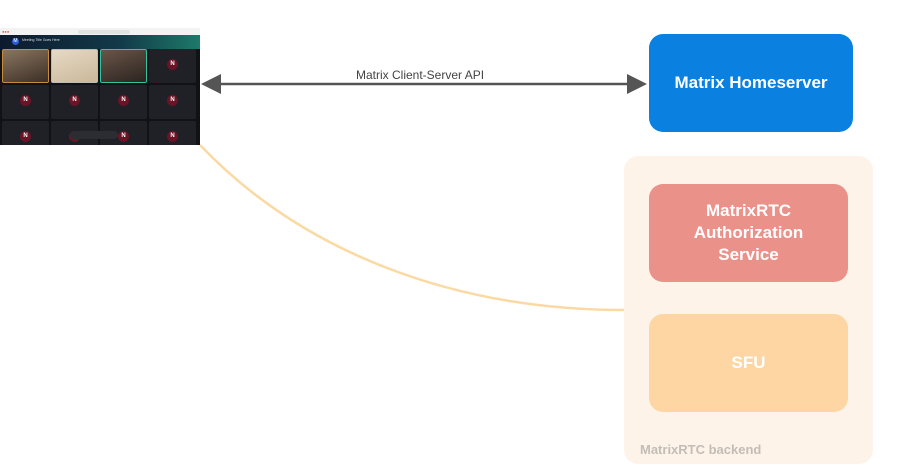  I want to click on address-bar, so click(104, 31).